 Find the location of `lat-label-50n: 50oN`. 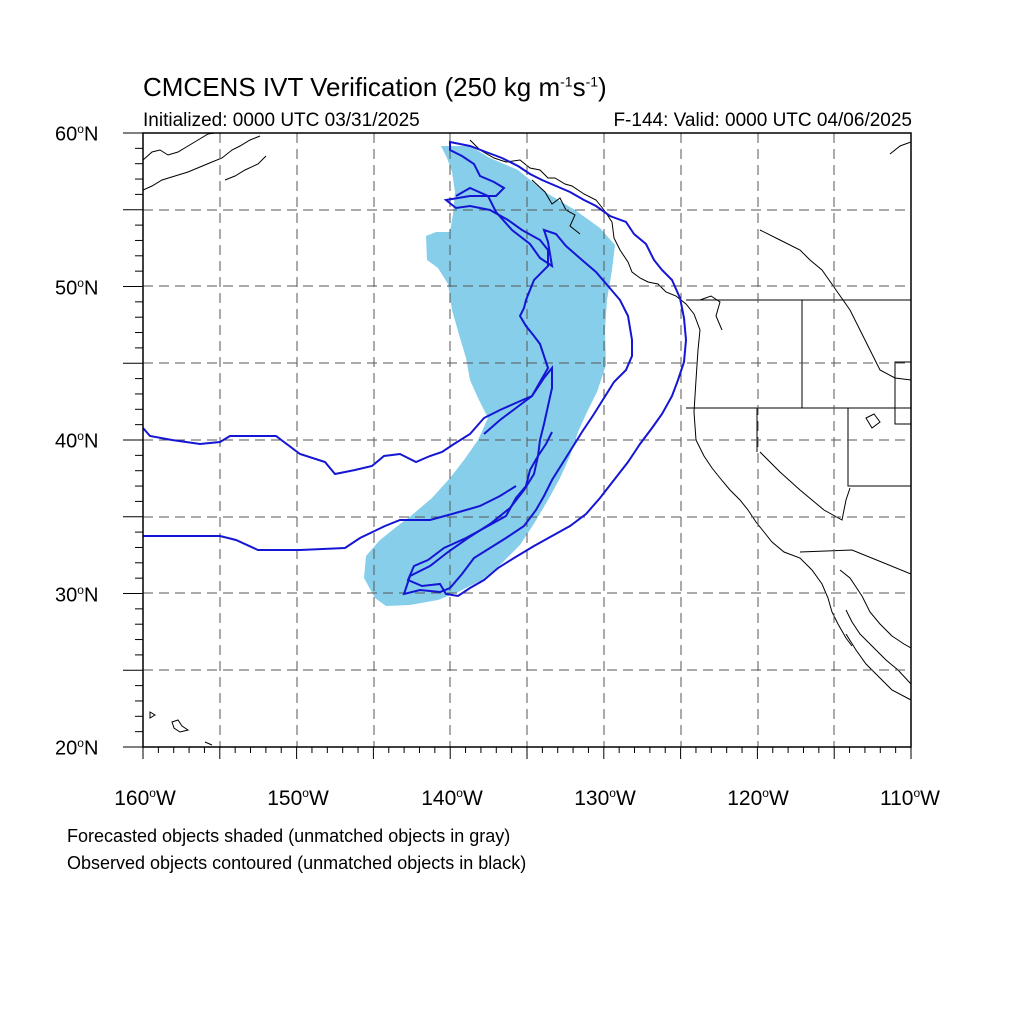

lat-label-50n: 50oN is located at coordinates (77, 288).